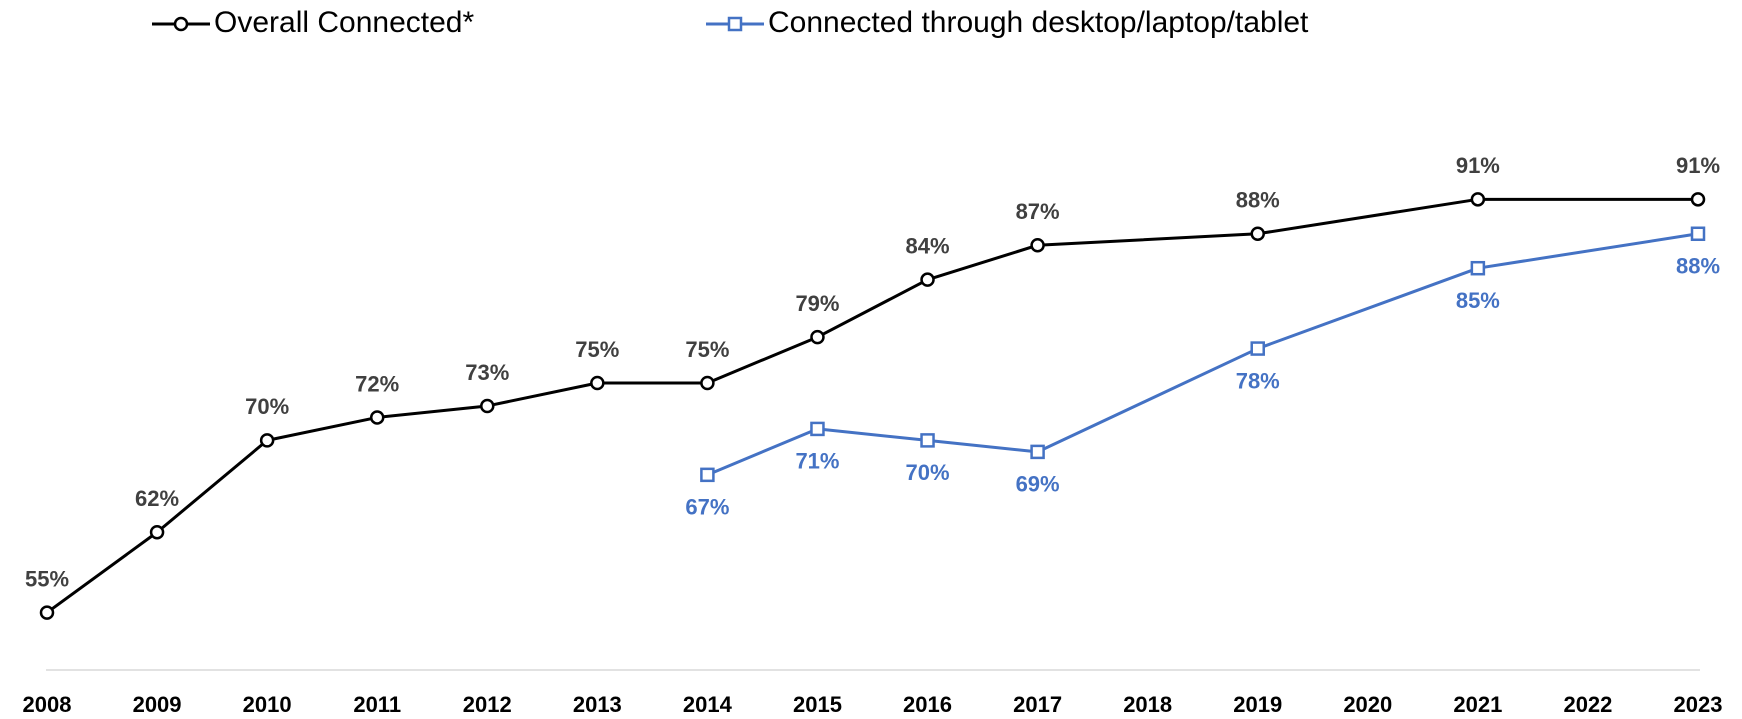  Describe the element at coordinates (487, 372) in the screenshot. I see `data-label: 73%` at that location.